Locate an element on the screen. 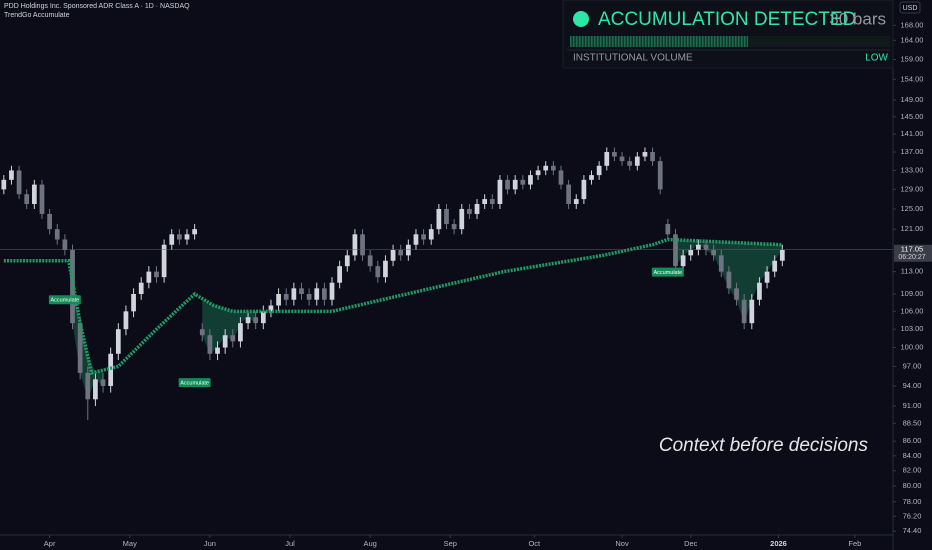 This screenshot has width=932, height=550. x-tick-label: May is located at coordinates (130, 543).